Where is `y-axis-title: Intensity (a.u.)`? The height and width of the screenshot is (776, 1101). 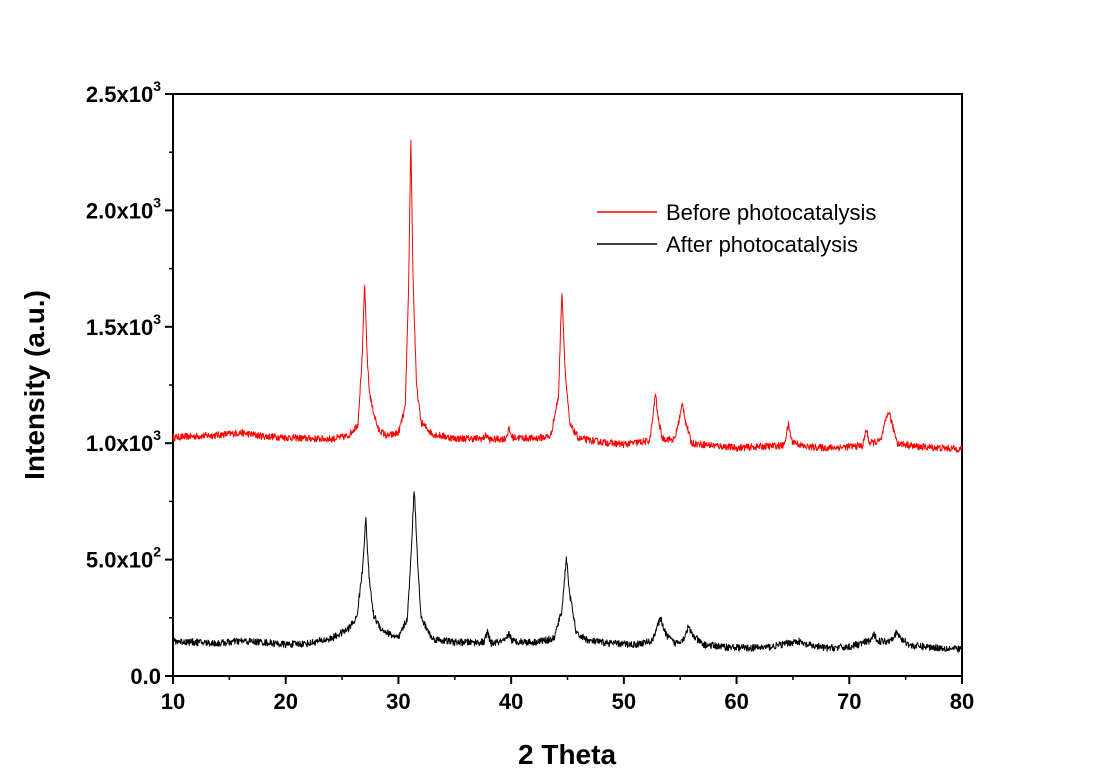 y-axis-title: Intensity (a.u.) is located at coordinates (34, 385).